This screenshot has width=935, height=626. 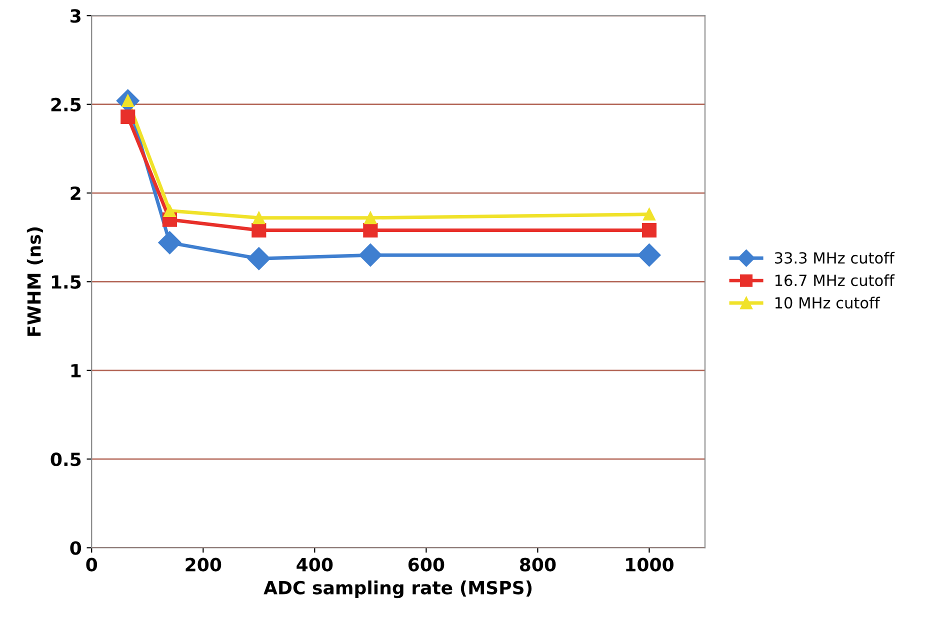 What do you see at coordinates (92, 565) in the screenshot?
I see `x-tick-label: 0` at bounding box center [92, 565].